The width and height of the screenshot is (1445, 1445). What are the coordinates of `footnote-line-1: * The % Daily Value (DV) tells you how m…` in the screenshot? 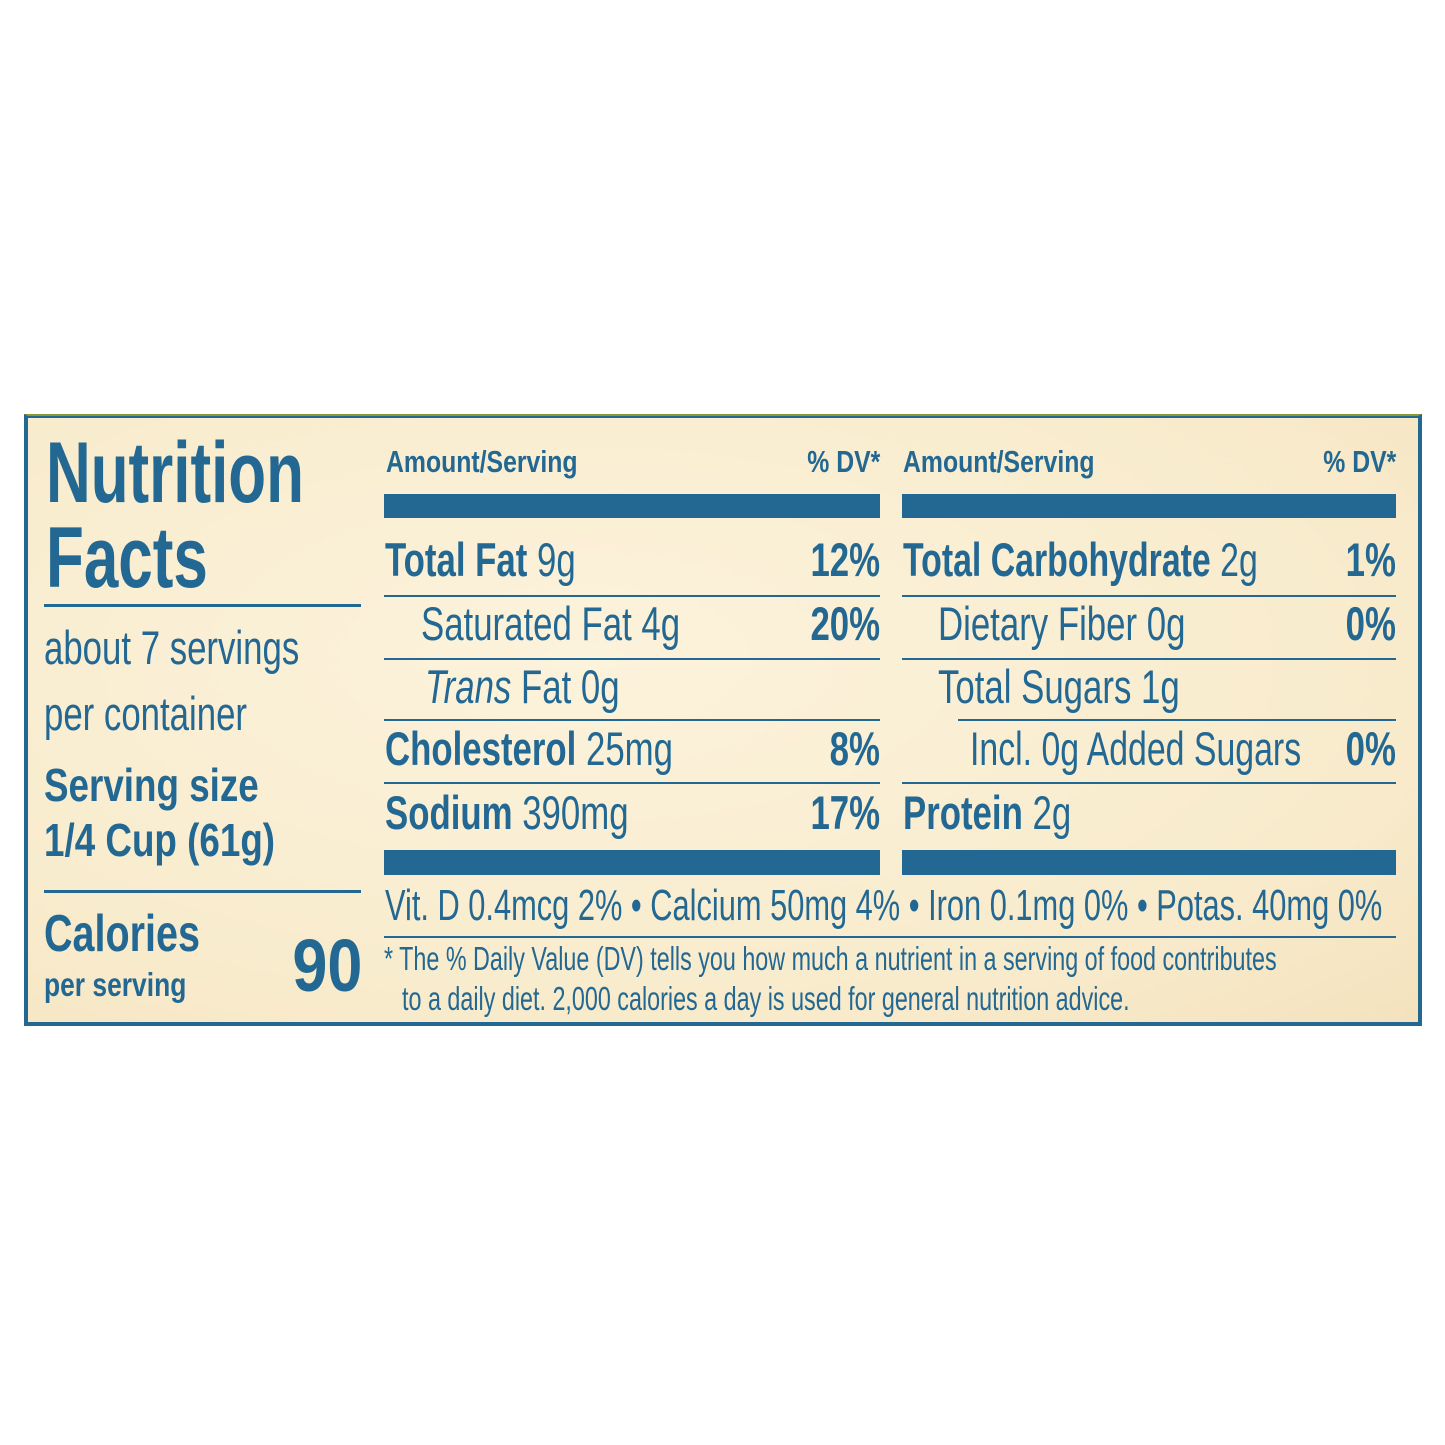 It's located at (830, 958).